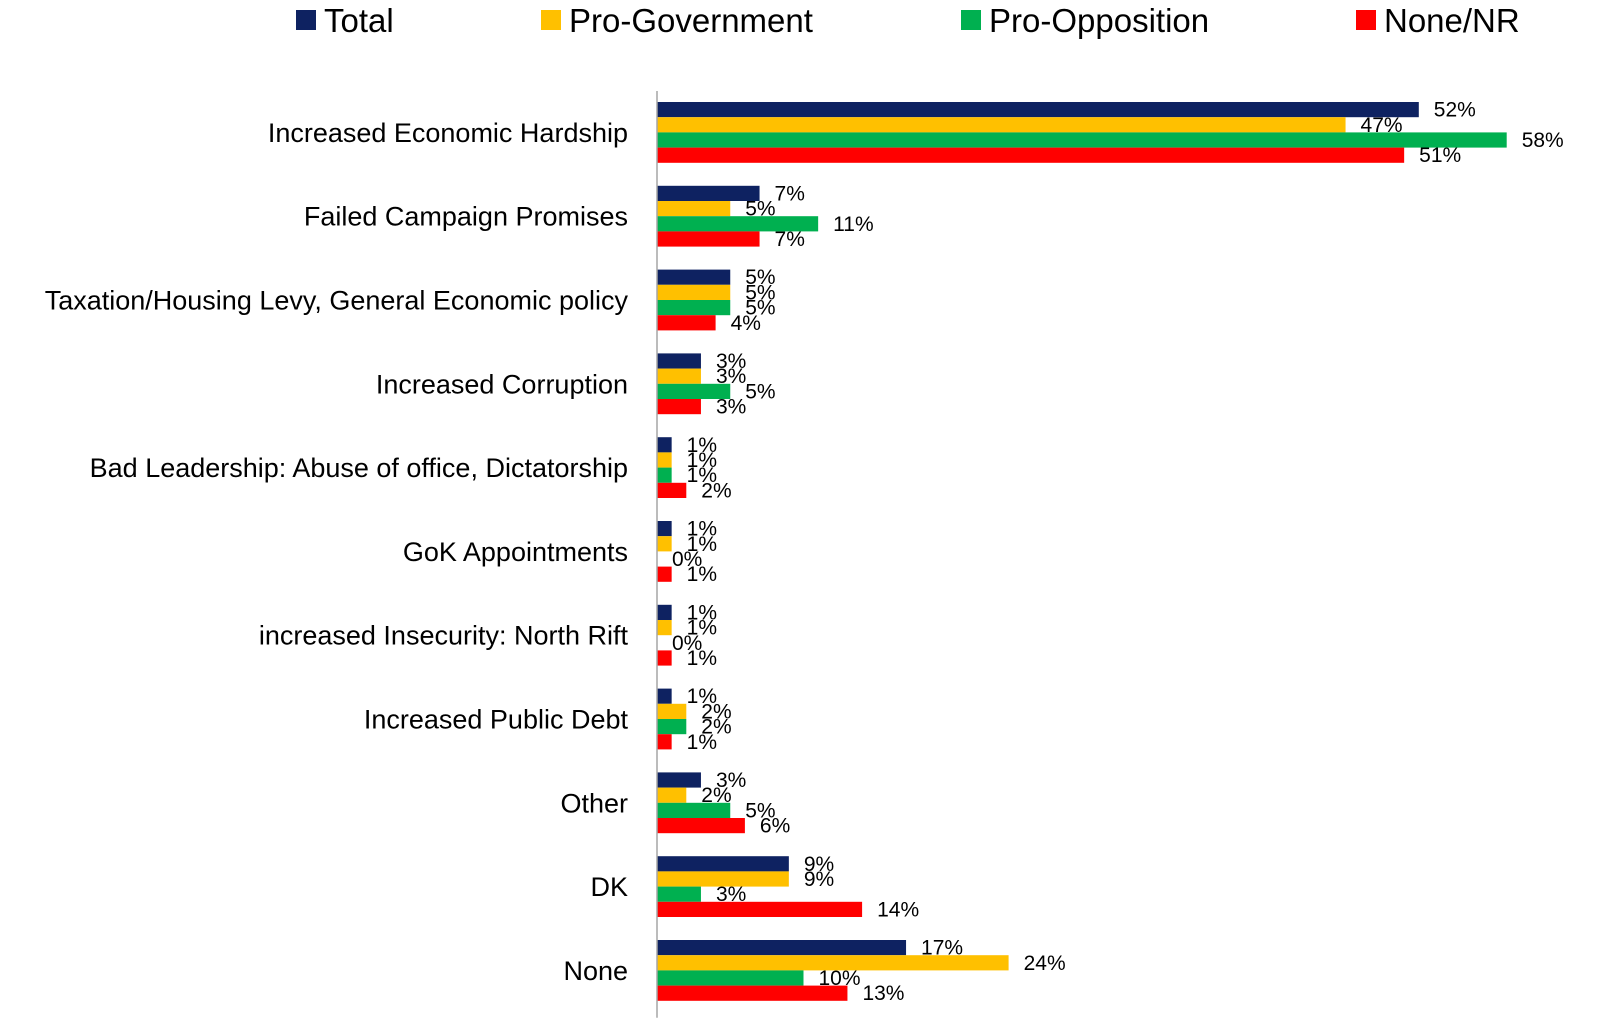 The height and width of the screenshot is (1035, 1606). I want to click on data-label: 6%, so click(775, 826).